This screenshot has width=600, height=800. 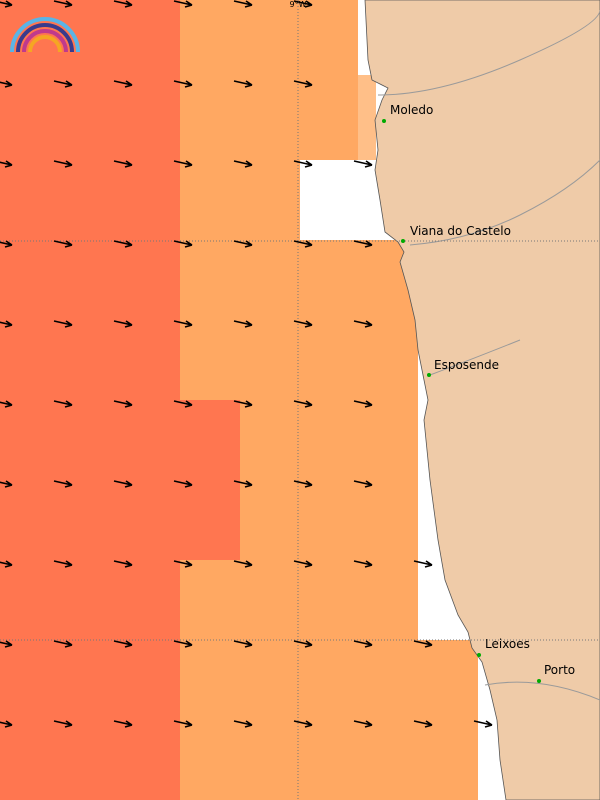 I want to click on place-label: Esposende, so click(x=466, y=365).